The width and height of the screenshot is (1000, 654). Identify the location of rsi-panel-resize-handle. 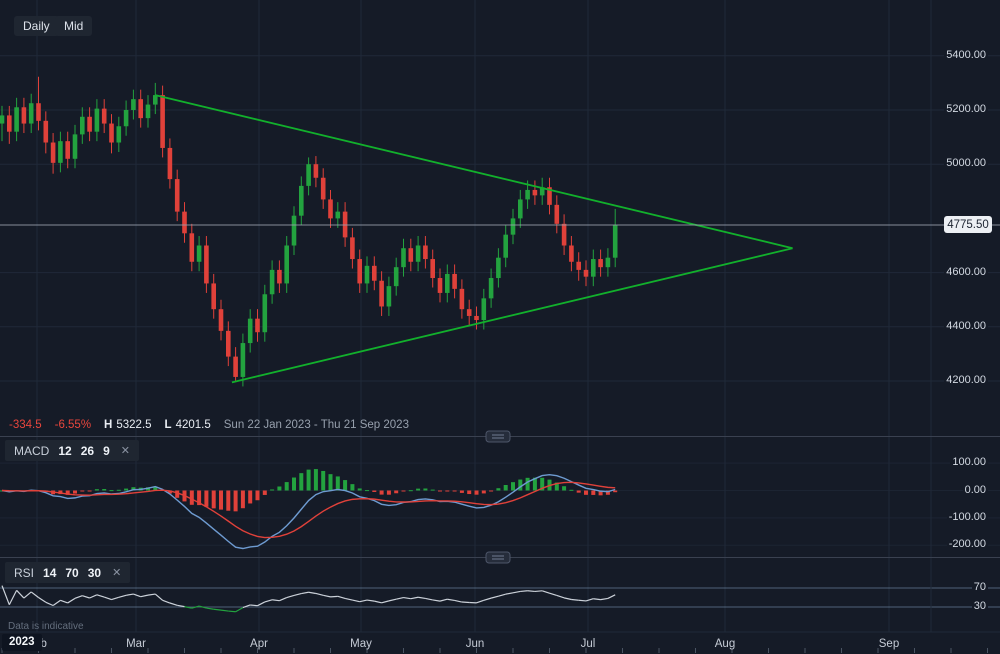
(498, 557).